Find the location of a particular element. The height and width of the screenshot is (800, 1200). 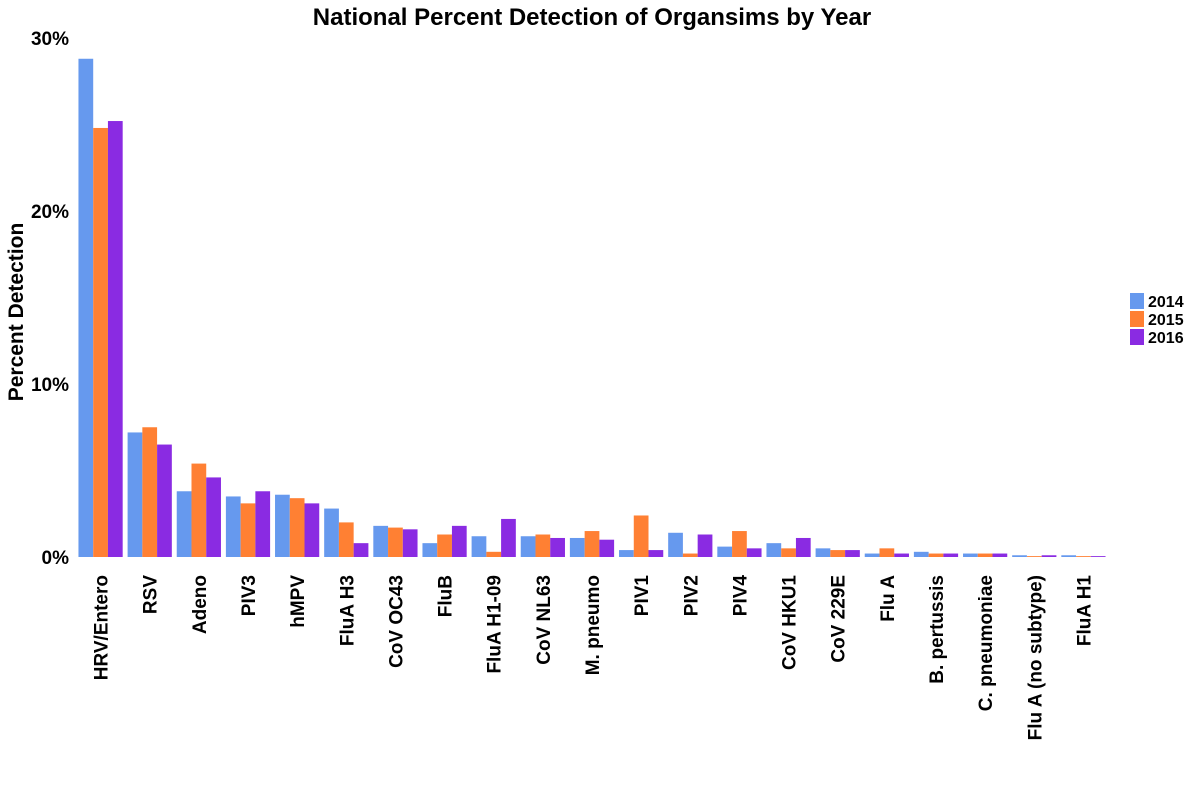

legend-swatch-2014 is located at coordinates (1137, 301).